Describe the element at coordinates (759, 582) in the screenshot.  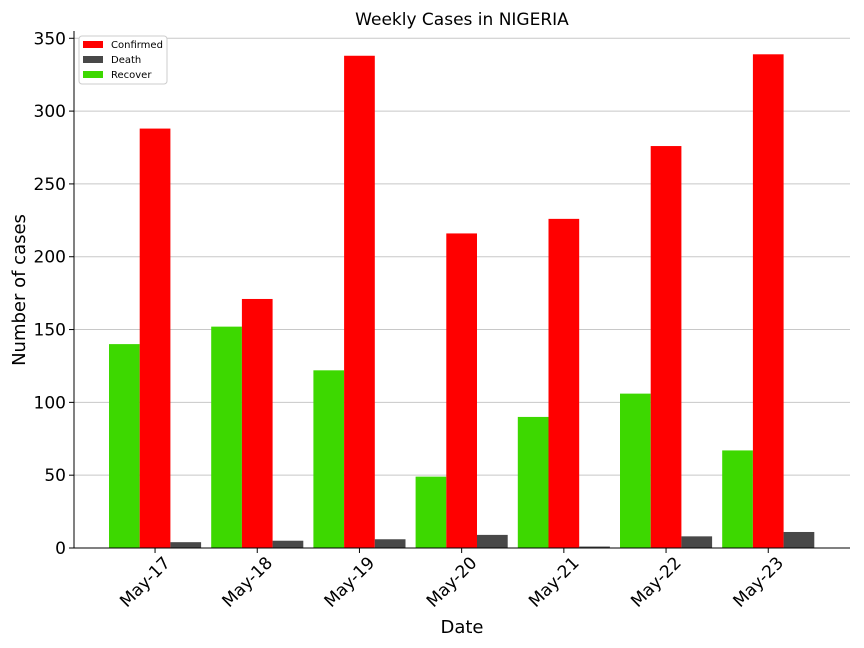
I see `x-tick-label: May-23` at that location.